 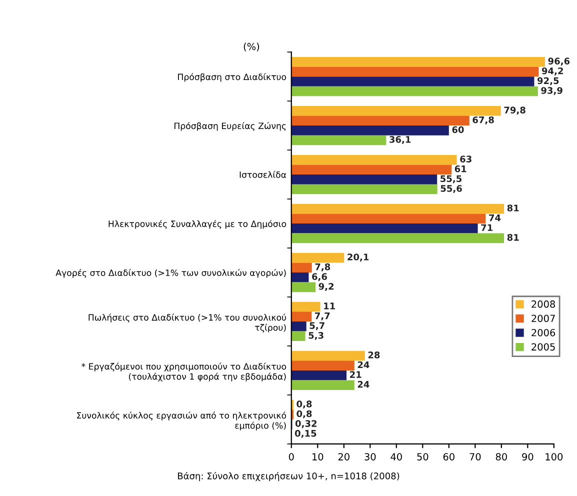 I want to click on data-label: 67,8, so click(x=483, y=120).